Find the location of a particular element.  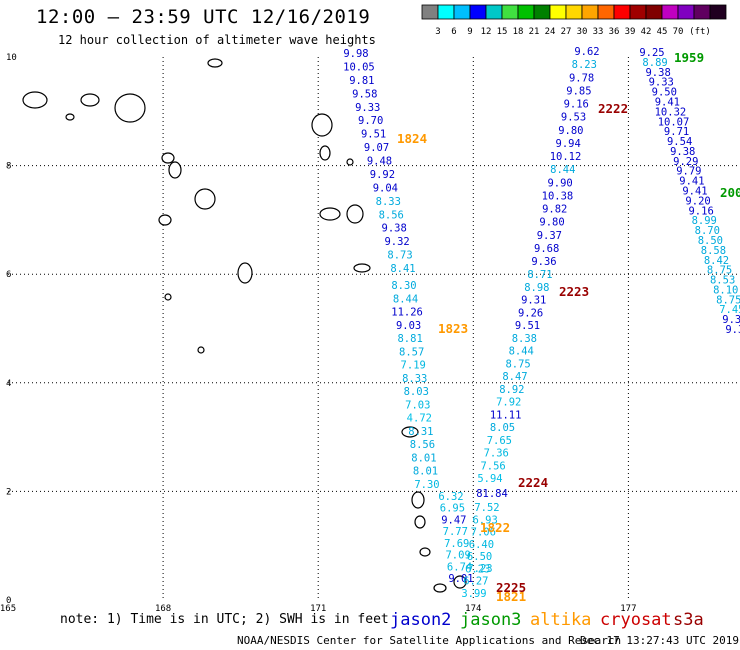

pass-time-label: 2223 is located at coordinates (574, 291).